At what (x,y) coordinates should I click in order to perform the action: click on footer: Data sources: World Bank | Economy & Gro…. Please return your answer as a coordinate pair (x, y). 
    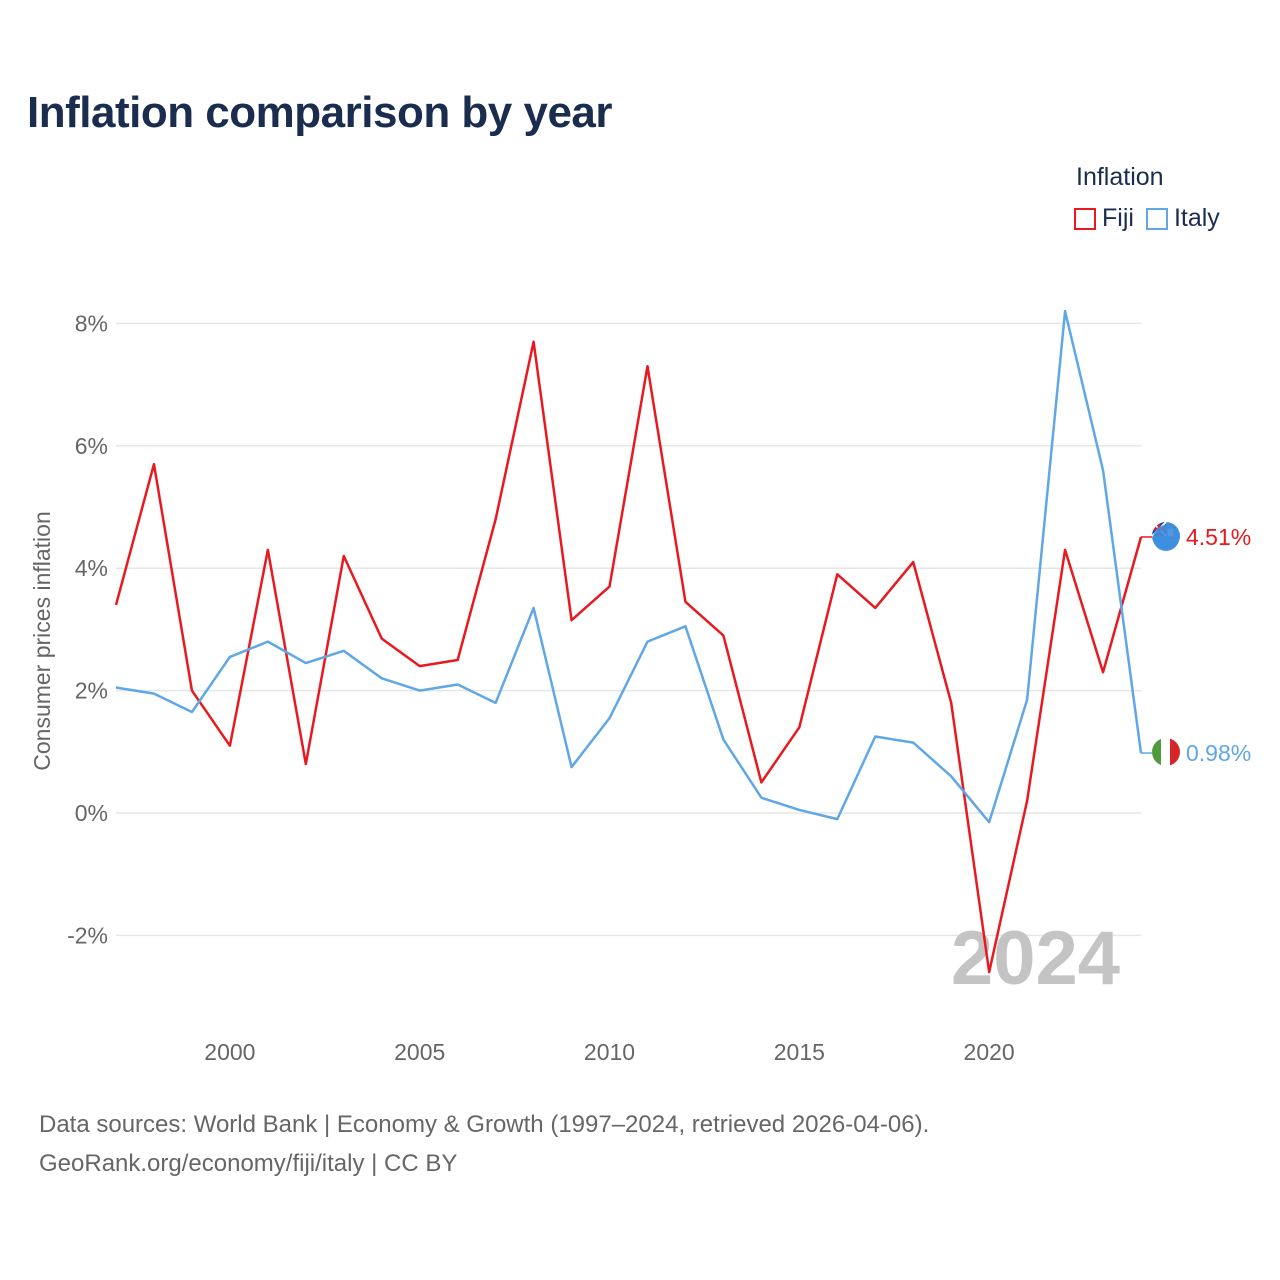
    Looking at the image, I should click on (484, 1144).